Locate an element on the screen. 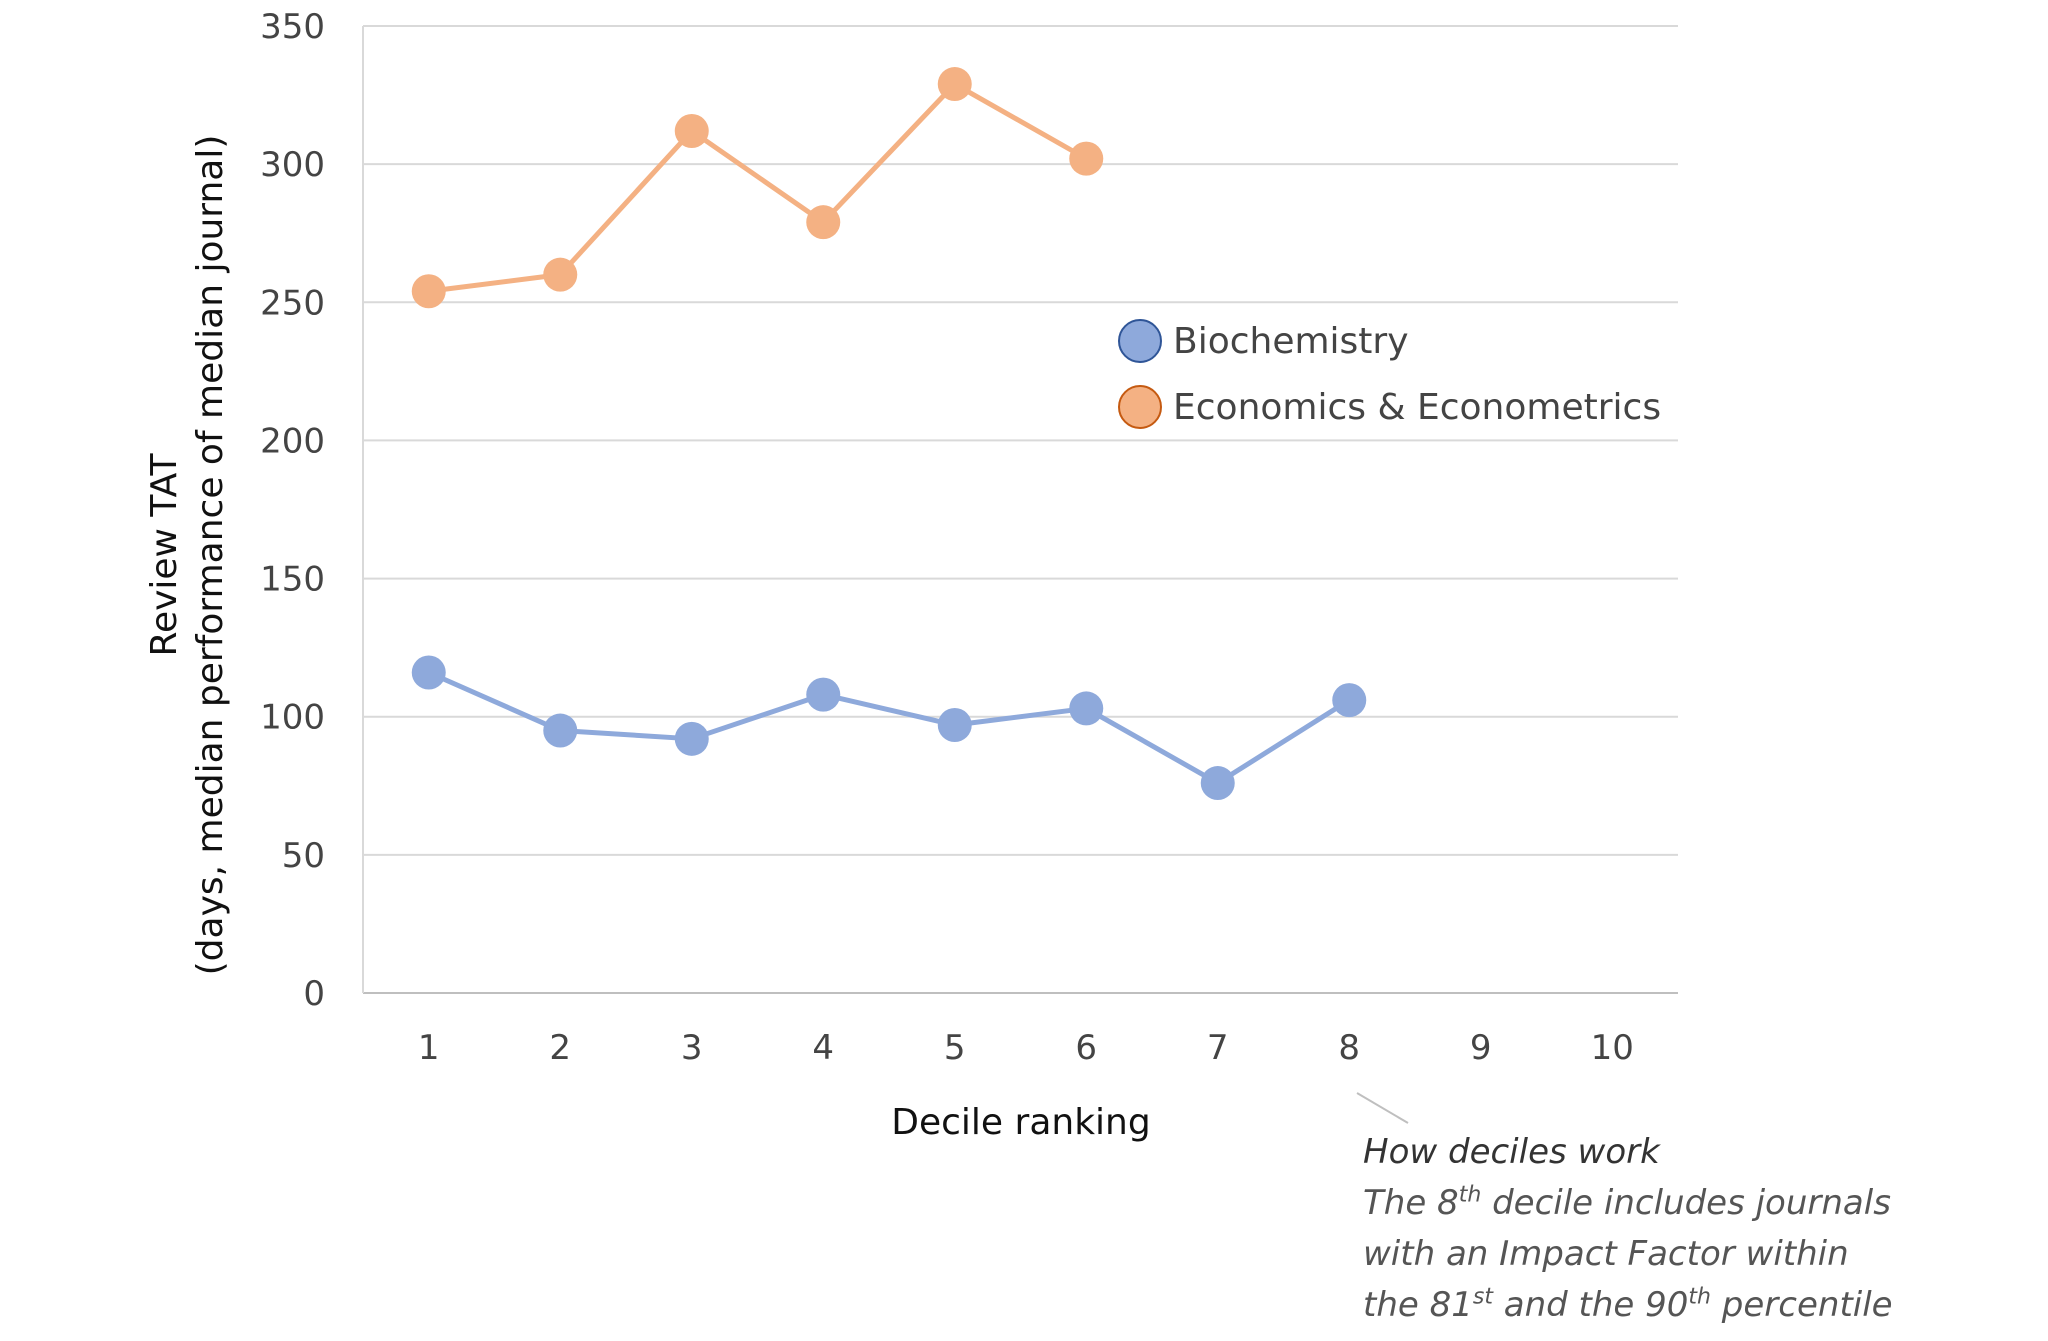  series-biochemistry is located at coordinates (889, 728).